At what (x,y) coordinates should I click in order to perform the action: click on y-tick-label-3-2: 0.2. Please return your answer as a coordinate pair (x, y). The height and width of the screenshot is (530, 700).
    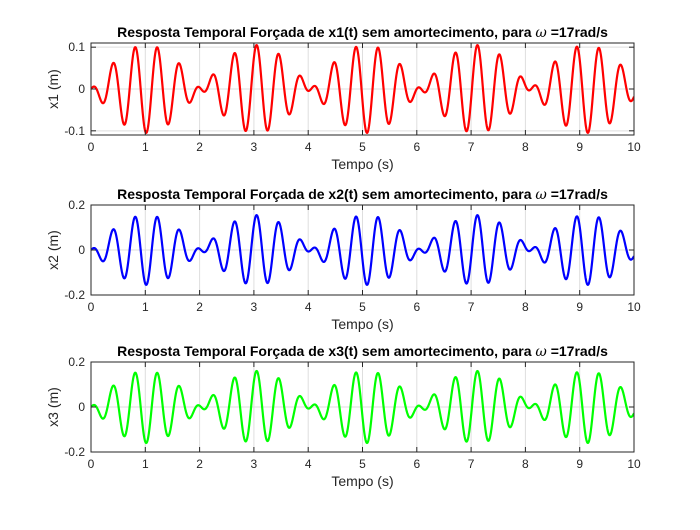
    Looking at the image, I should click on (76, 362).